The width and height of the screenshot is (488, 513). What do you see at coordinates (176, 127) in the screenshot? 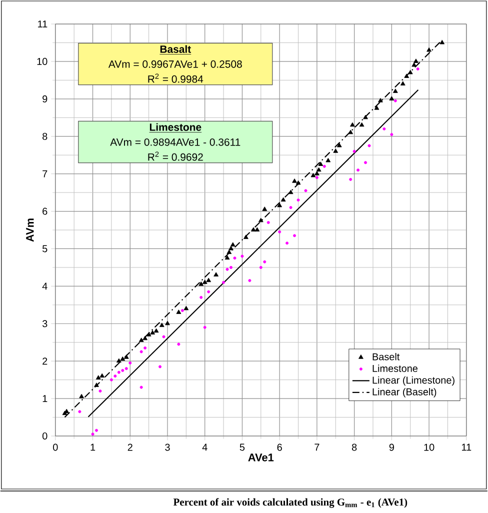
I see `annotation: Limestone` at bounding box center [176, 127].